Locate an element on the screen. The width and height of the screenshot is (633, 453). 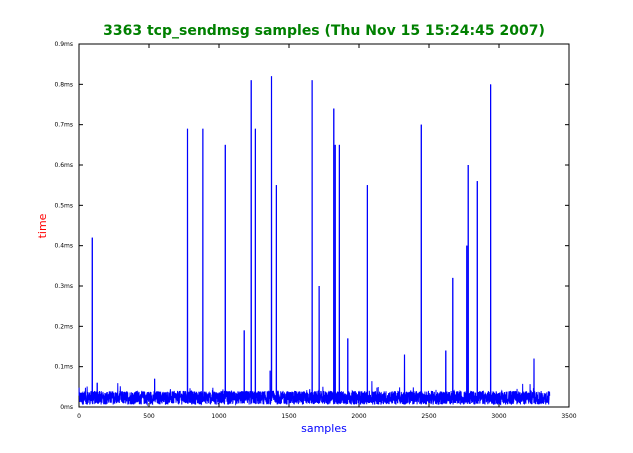
y-tick-label: 0.2ms is located at coordinates (63, 326).